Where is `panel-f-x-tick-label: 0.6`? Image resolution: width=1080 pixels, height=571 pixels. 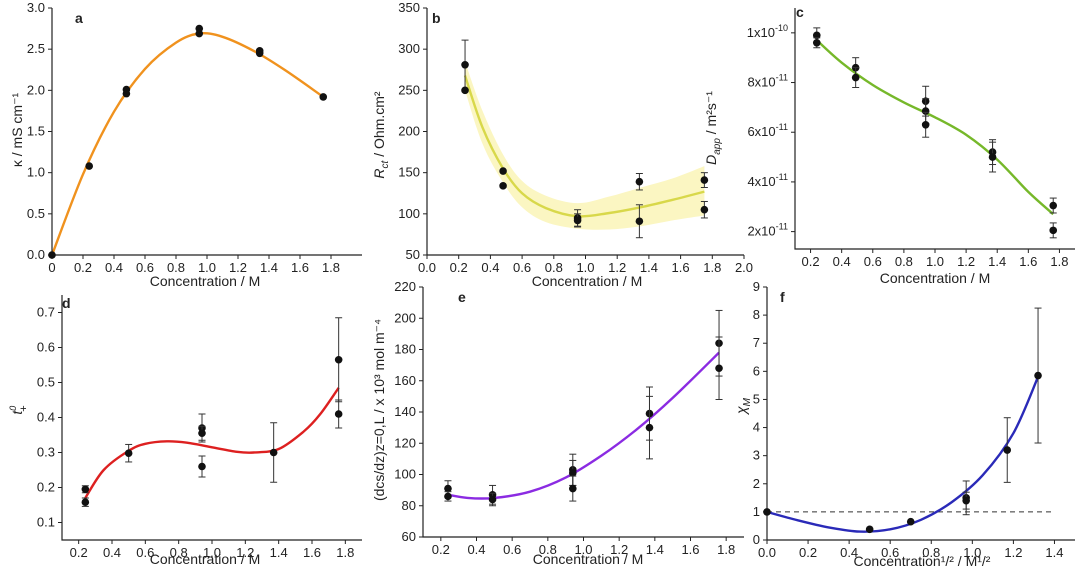 panel-f-x-tick-label: 0.6 is located at coordinates (890, 552).